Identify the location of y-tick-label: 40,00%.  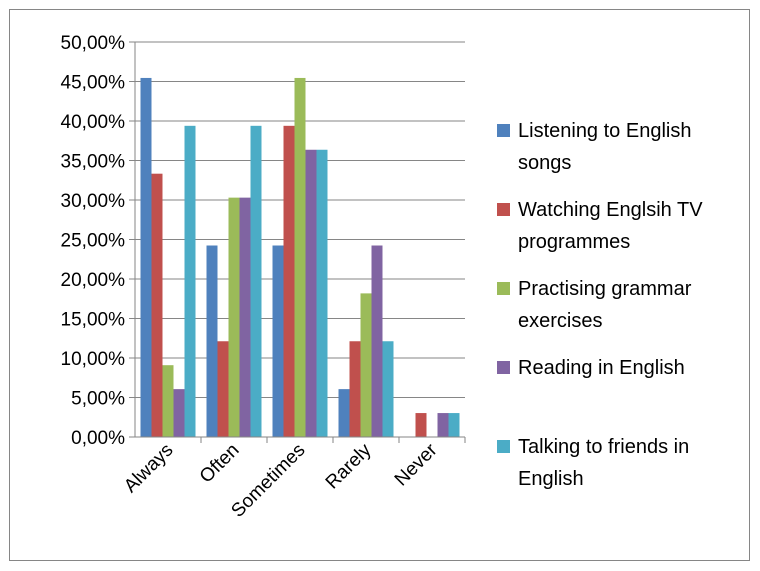
(93, 122).